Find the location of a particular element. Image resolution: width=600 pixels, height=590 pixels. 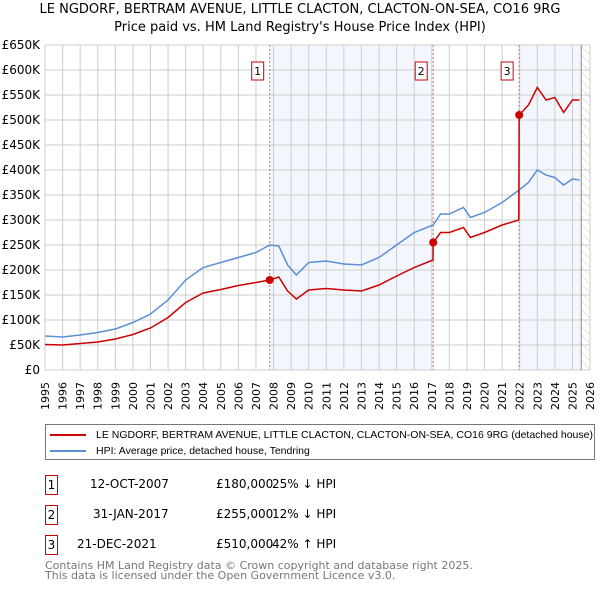

x-tick-label: 2024 is located at coordinates (555, 396).